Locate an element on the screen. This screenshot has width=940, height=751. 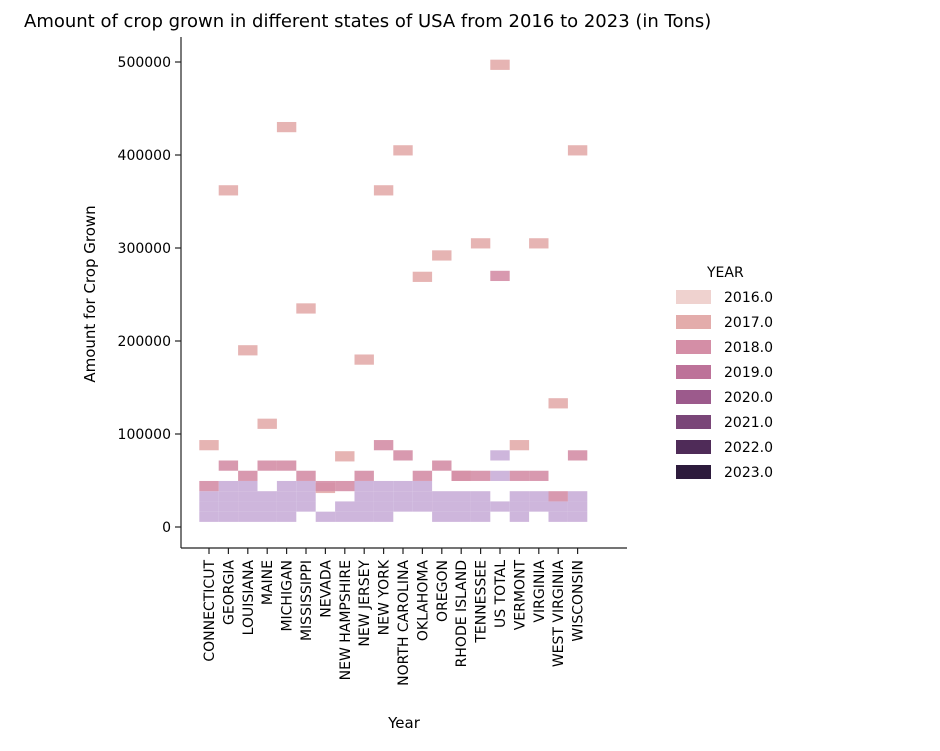
y-ticks: 0 100000 200000 300000 400000 500000 is located at coordinates (149, 295).